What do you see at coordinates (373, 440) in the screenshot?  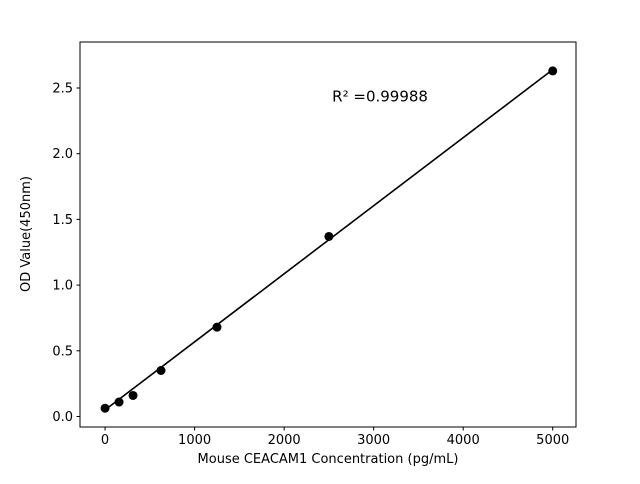 I see `x-tick-label: 3000` at bounding box center [373, 440].